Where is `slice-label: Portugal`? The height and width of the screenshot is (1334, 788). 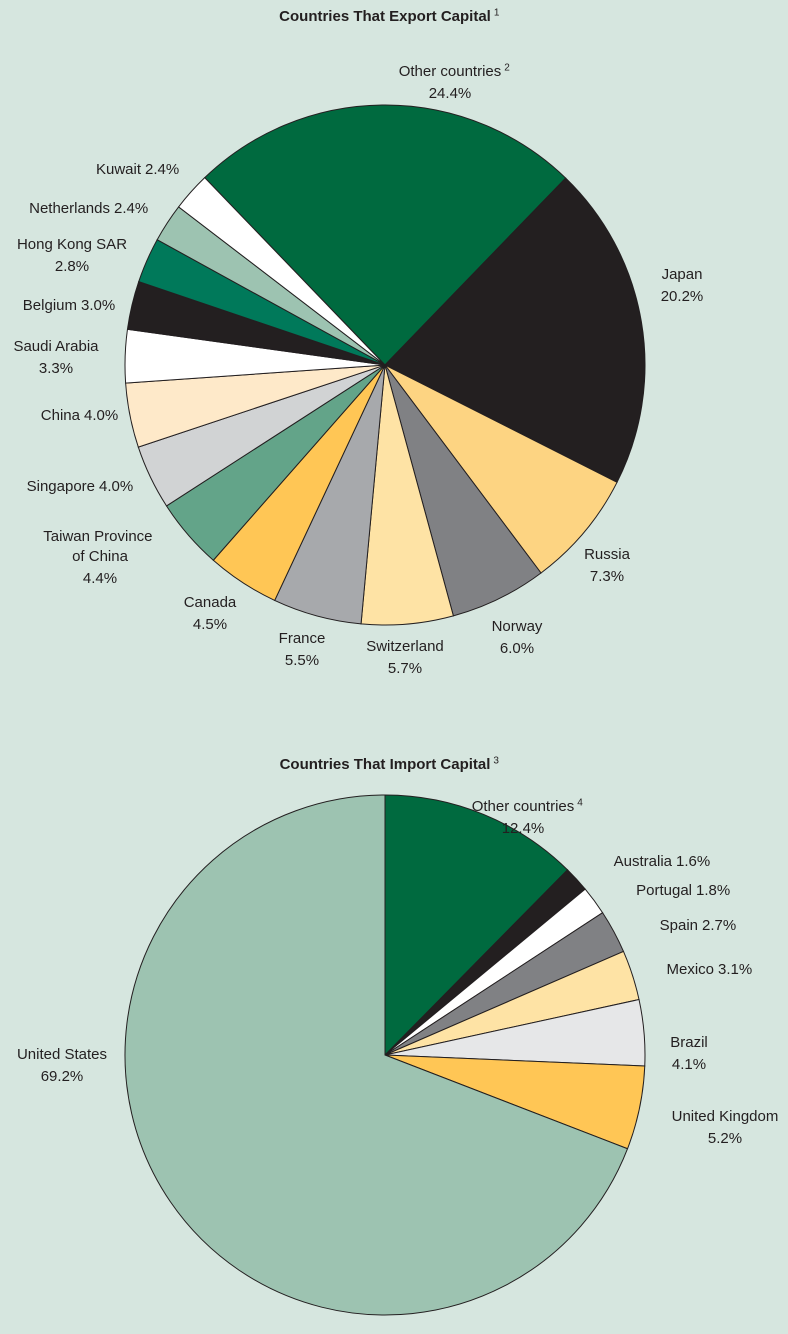
slice-label: Portugal is located at coordinates (664, 890).